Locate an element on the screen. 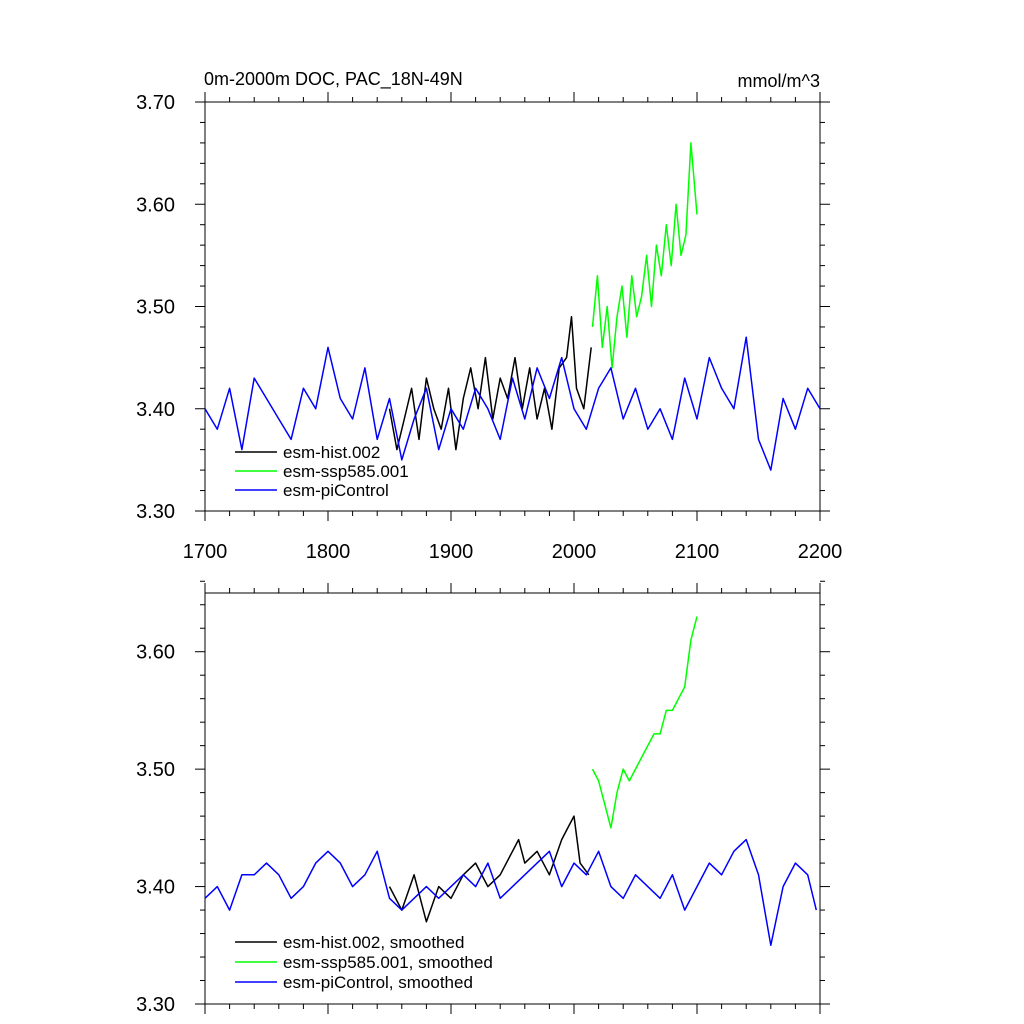 This screenshot has width=1024, height=1024. top-legend-label-0: esm-hist.002 is located at coordinates (331, 452).